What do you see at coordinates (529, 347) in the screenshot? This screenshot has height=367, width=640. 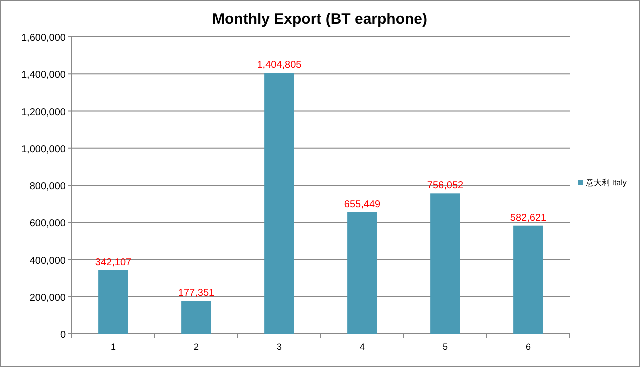 I see `x-tick-label: 6` at bounding box center [529, 347].